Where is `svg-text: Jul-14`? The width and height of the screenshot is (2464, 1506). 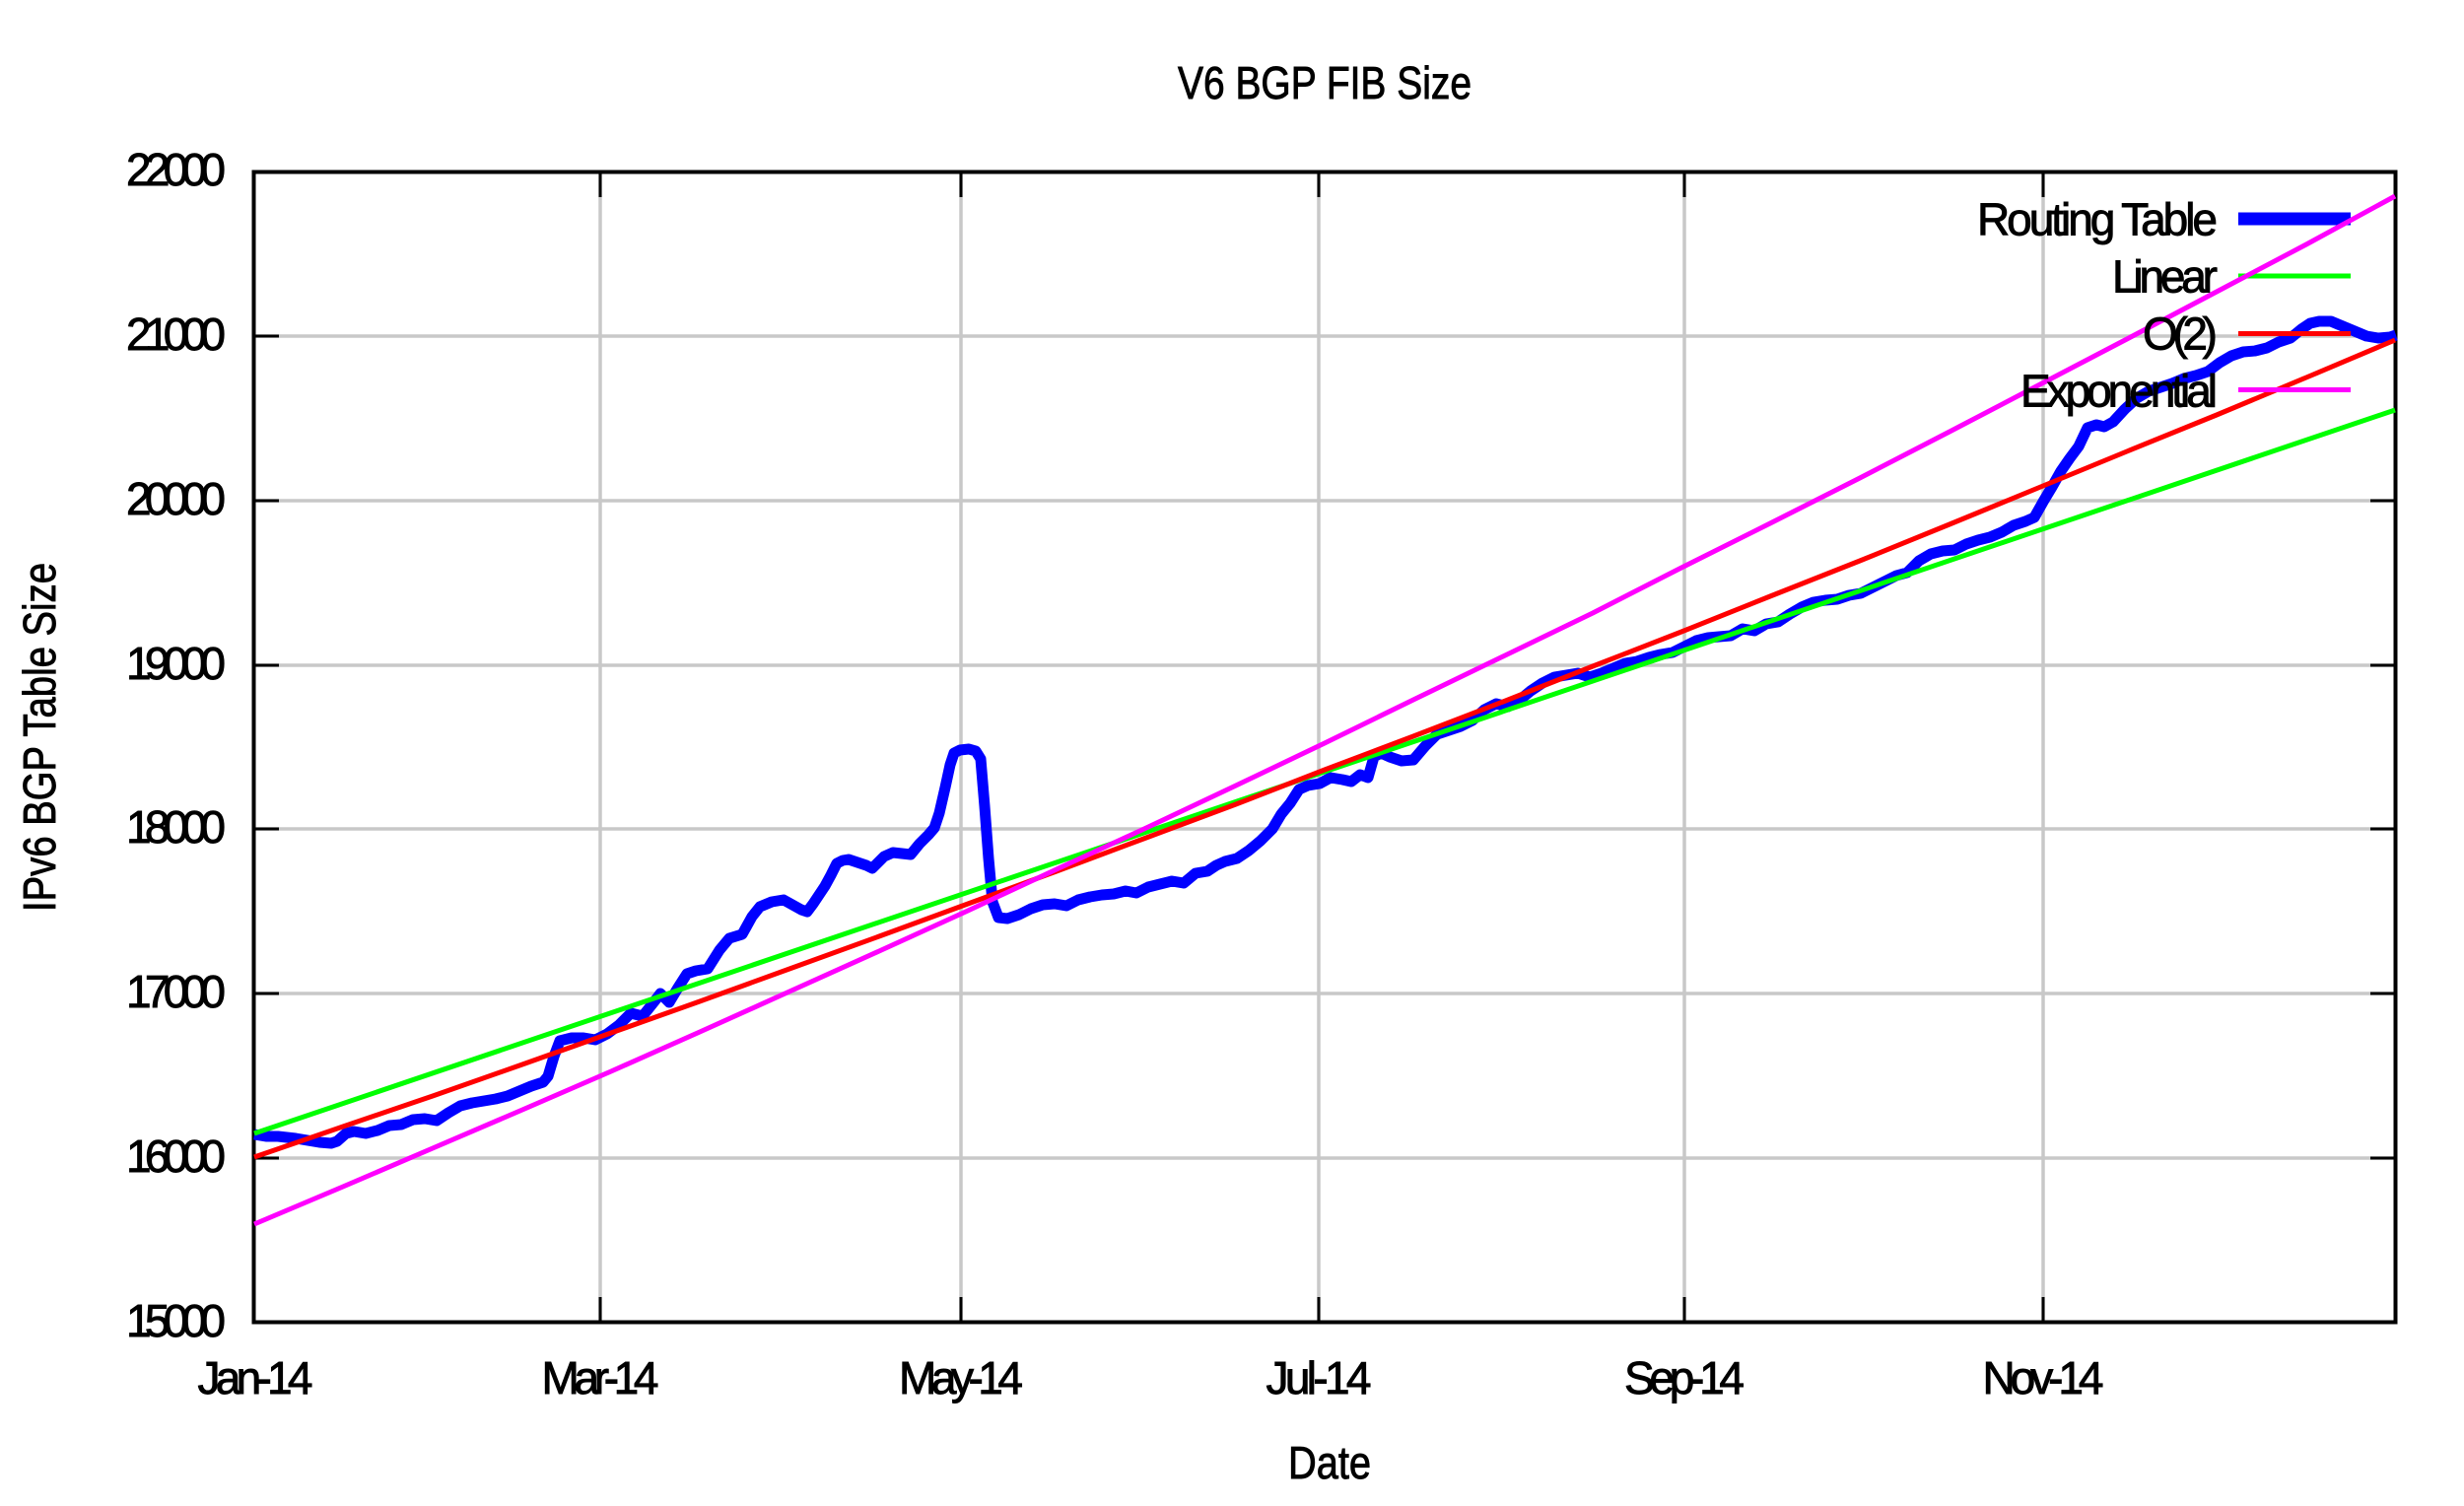 svg-text: Jul-14 is located at coordinates (1319, 1377).